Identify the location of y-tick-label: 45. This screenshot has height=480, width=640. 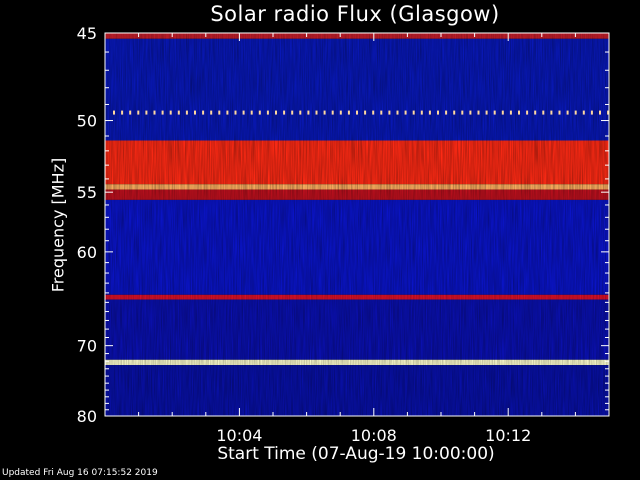
(87, 33).